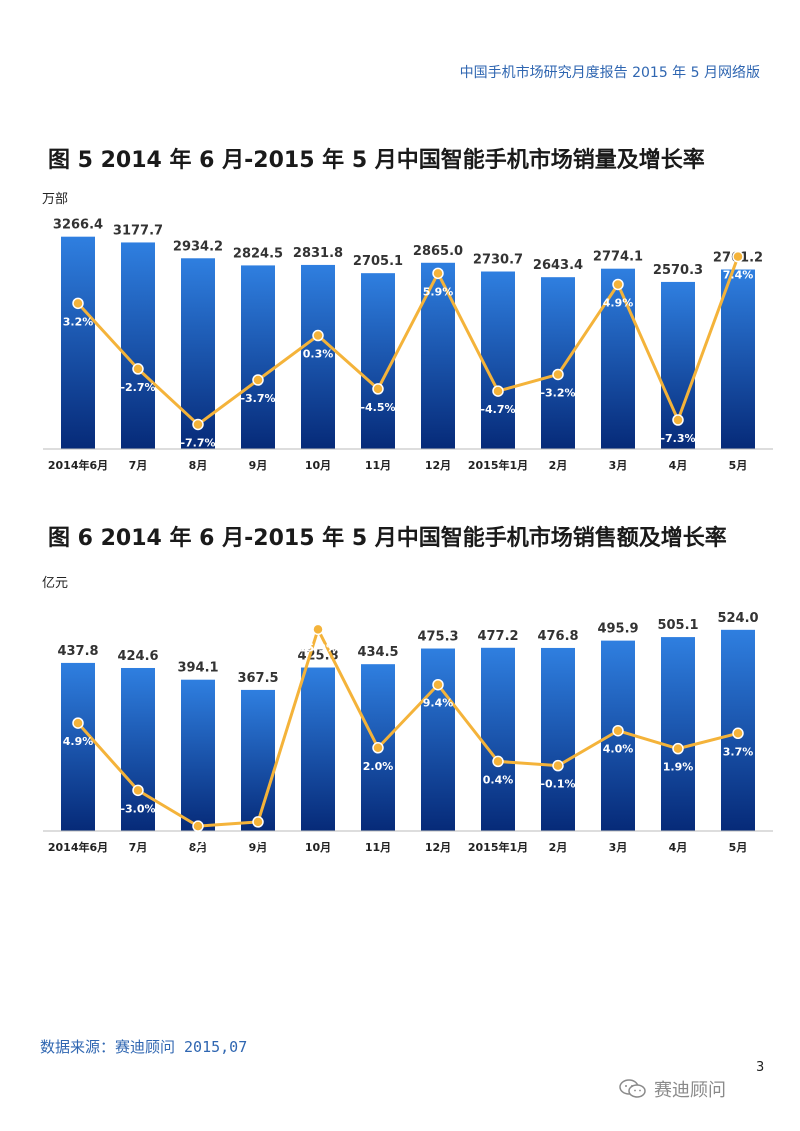 The width and height of the screenshot is (800, 1131). What do you see at coordinates (77, 651) in the screenshot?
I see `bar-value-label: 437.8` at bounding box center [77, 651].